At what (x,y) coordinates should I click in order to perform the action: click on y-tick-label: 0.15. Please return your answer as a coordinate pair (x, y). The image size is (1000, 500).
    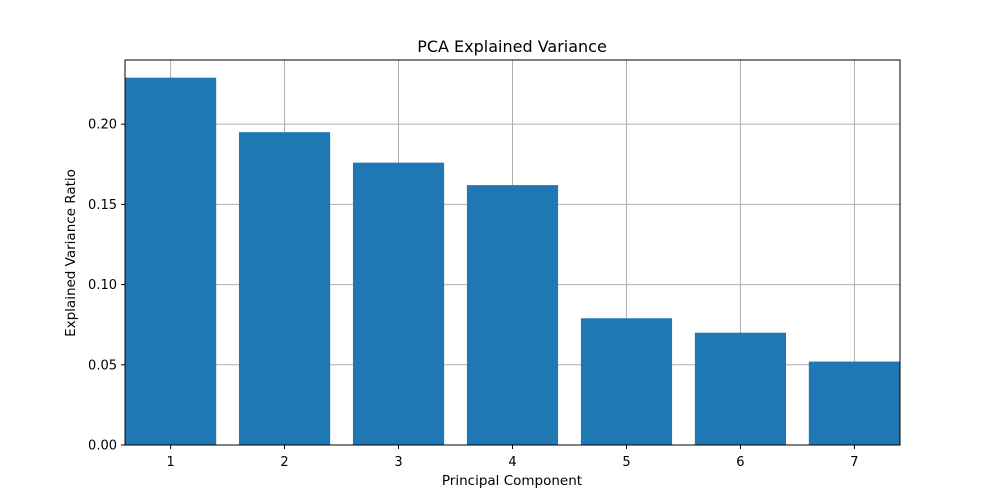
    Looking at the image, I should click on (102, 205).